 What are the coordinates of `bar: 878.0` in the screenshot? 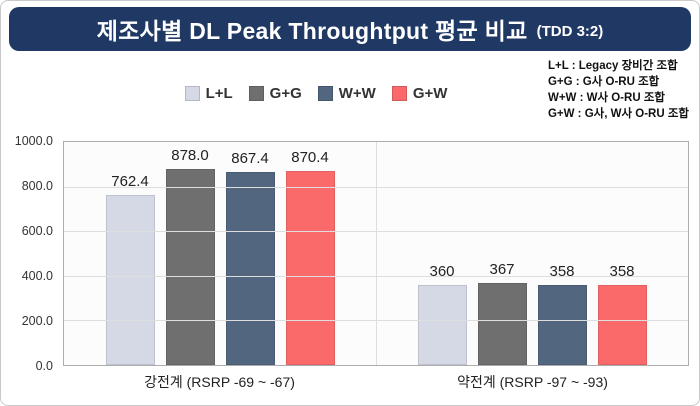 It's located at (190, 256).